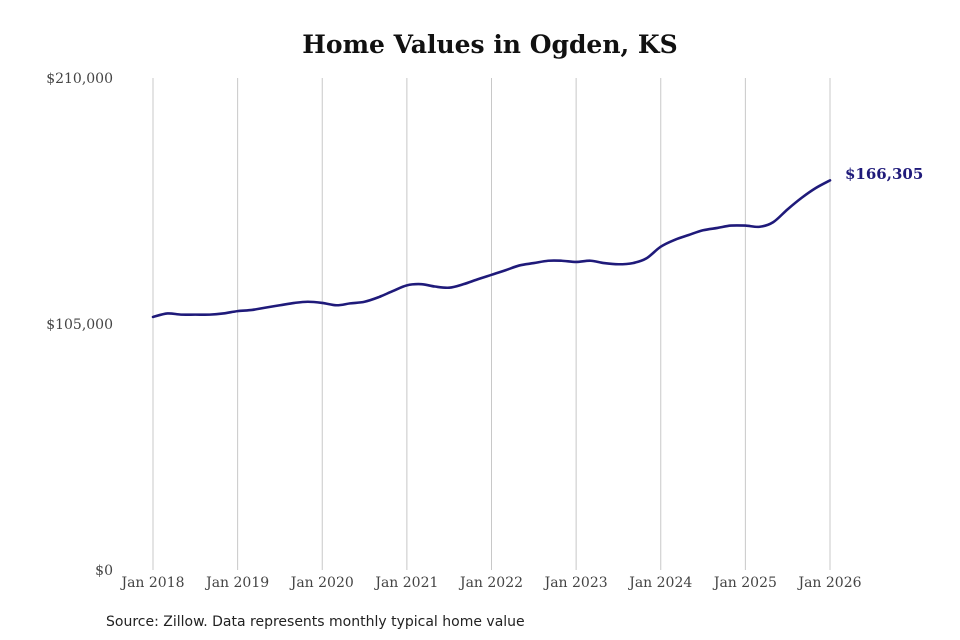 This screenshot has height=640, width=960. I want to click on x-tick-label-4: Jan 2022, so click(490, 583).